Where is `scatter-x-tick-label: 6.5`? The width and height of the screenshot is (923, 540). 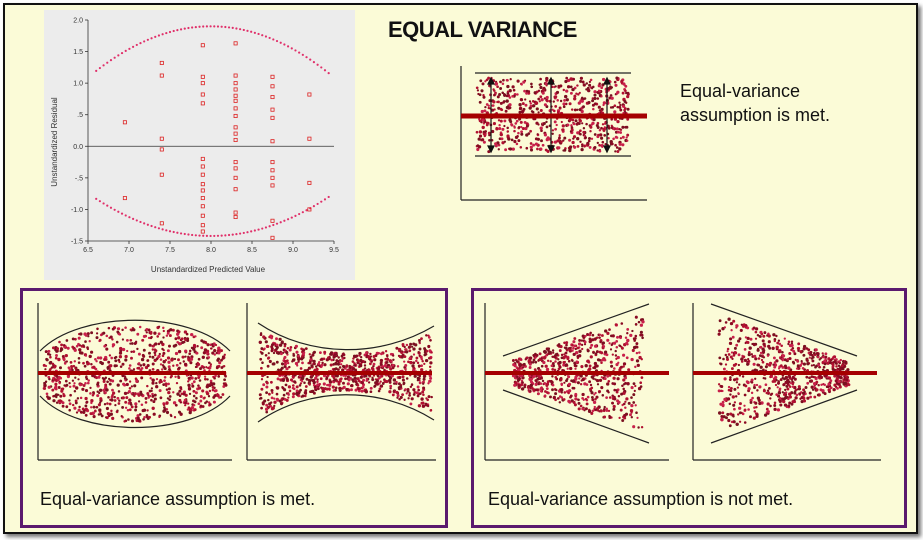 scatter-x-tick-label: 6.5 is located at coordinates (88, 250).